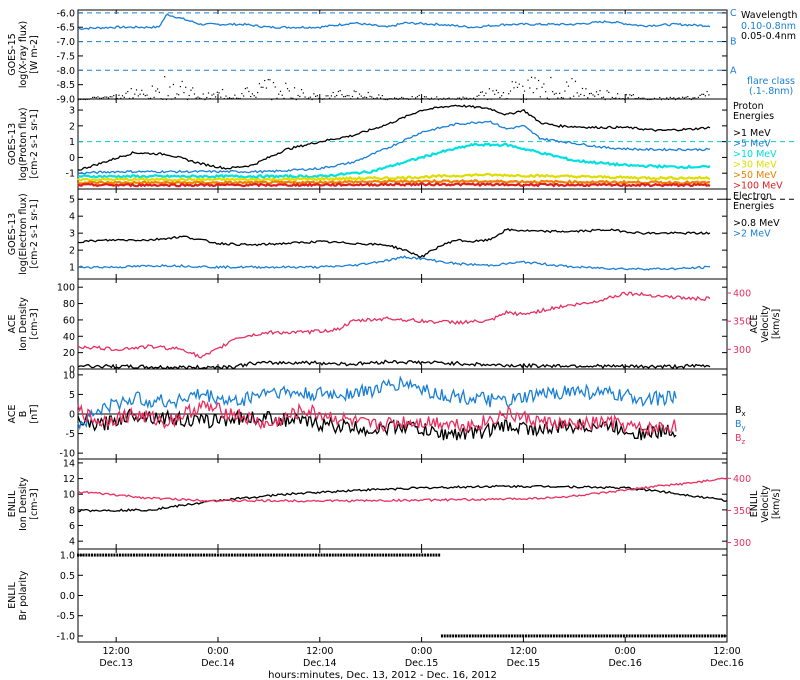 The image size is (800, 680). What do you see at coordinates (768, 36) in the screenshot?
I see `legend-entry: 0.05-0.4nm` at bounding box center [768, 36].